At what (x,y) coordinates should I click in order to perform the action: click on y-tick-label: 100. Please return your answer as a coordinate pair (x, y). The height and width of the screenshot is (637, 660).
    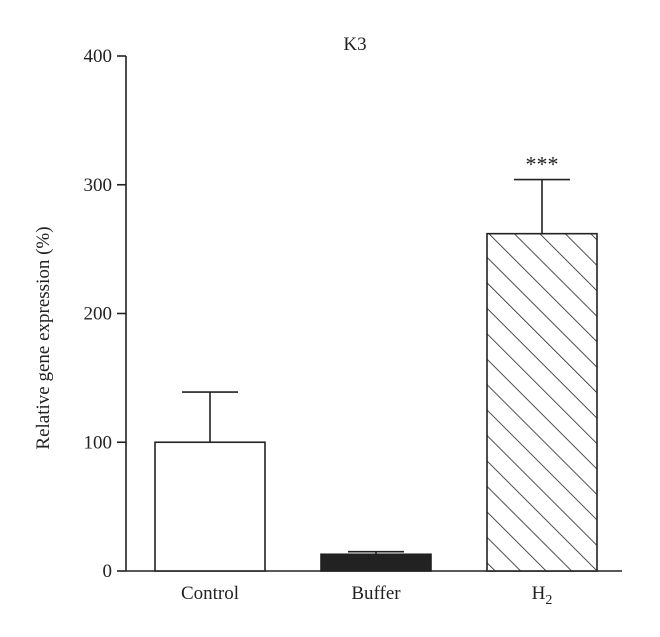
    Looking at the image, I should click on (98, 442).